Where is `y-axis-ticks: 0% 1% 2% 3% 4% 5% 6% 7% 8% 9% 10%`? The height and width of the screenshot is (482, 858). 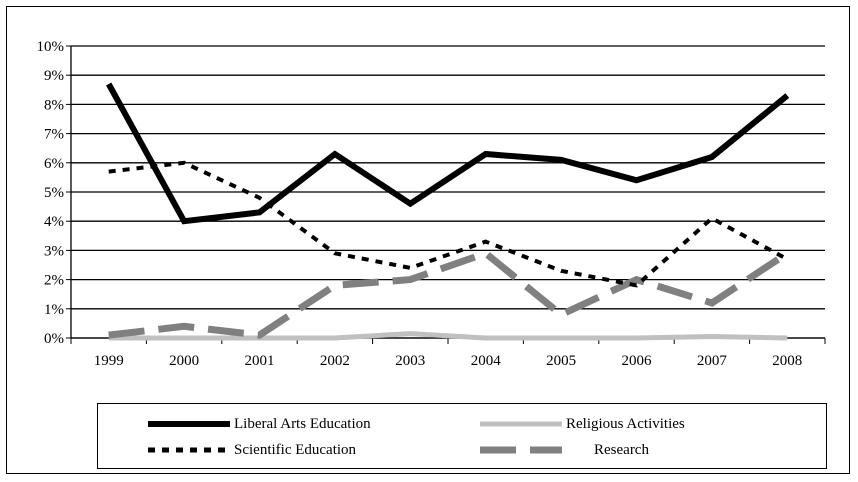 y-axis-ticks: 0% 1% 2% 3% 4% 5% 6% 7% 8% 9% 10% is located at coordinates (54, 193).